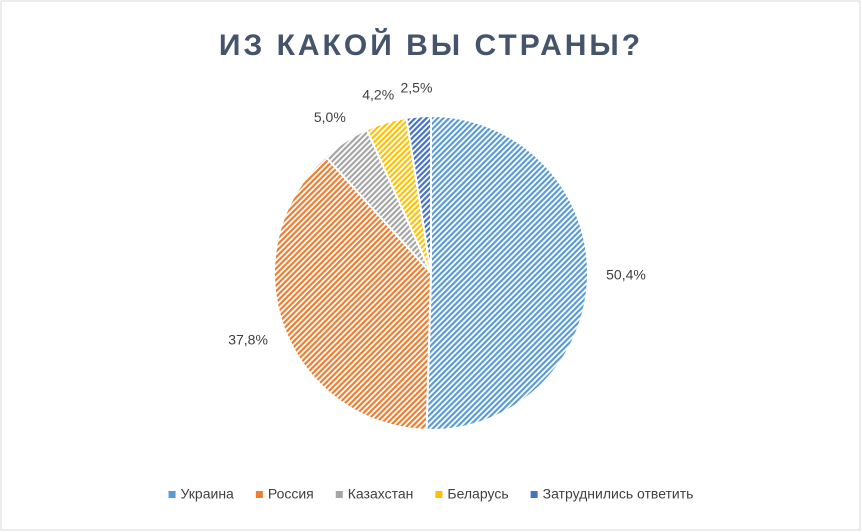  I want to click on data-label: 4,2%, so click(378, 94).